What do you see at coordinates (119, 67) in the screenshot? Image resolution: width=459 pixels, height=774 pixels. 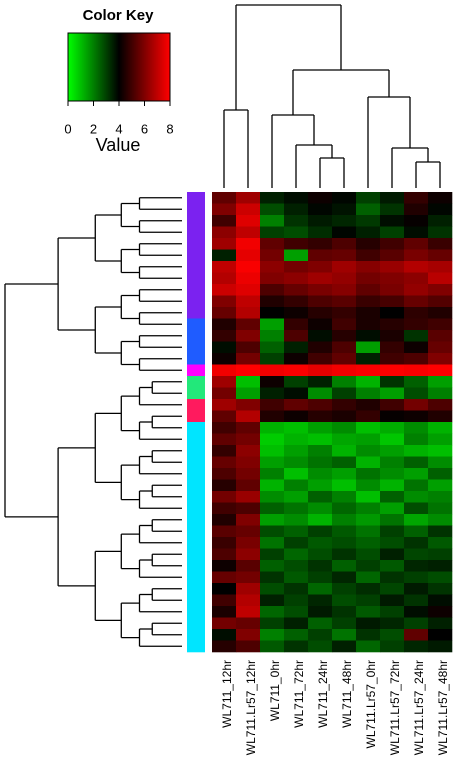 I see `colorkey-bar` at bounding box center [119, 67].